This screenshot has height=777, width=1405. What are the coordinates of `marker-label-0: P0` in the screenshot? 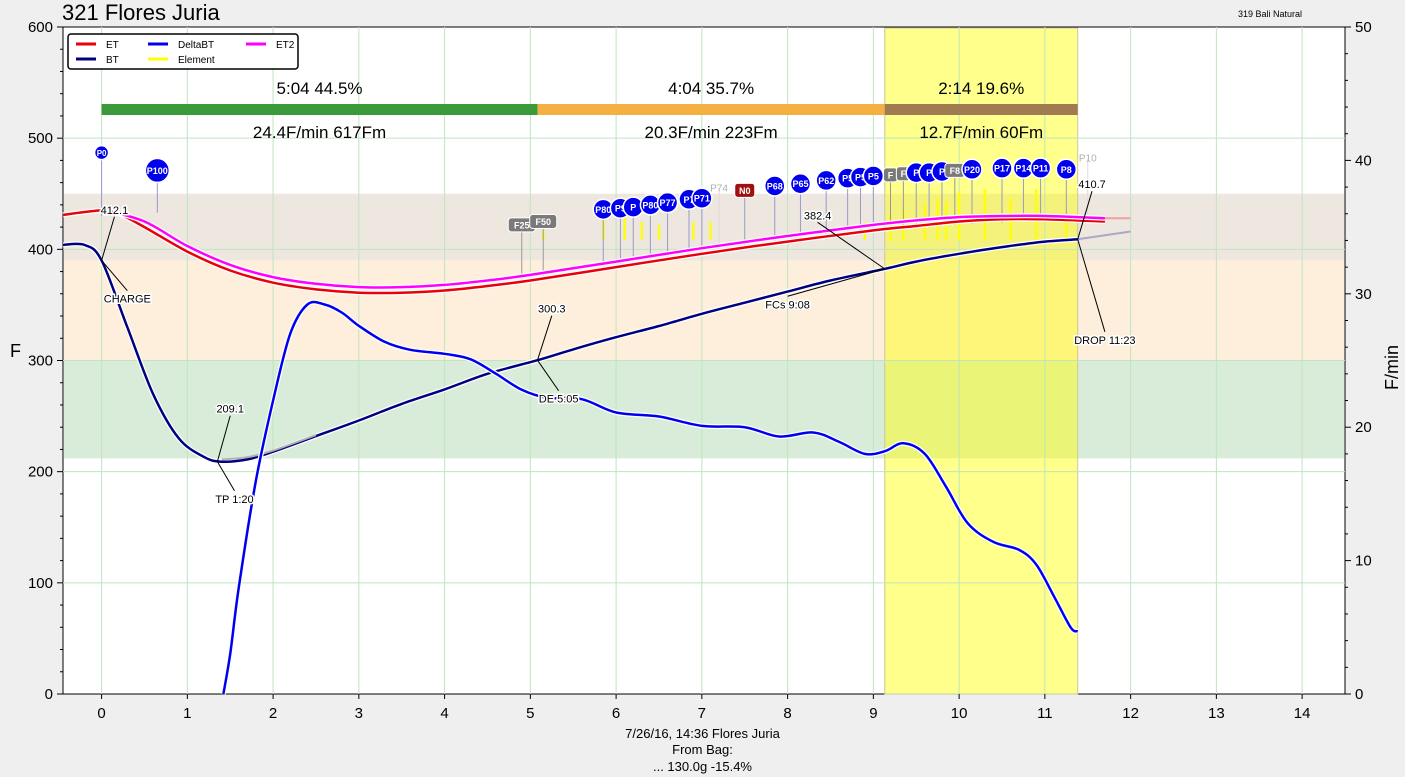 It's located at (102, 153).